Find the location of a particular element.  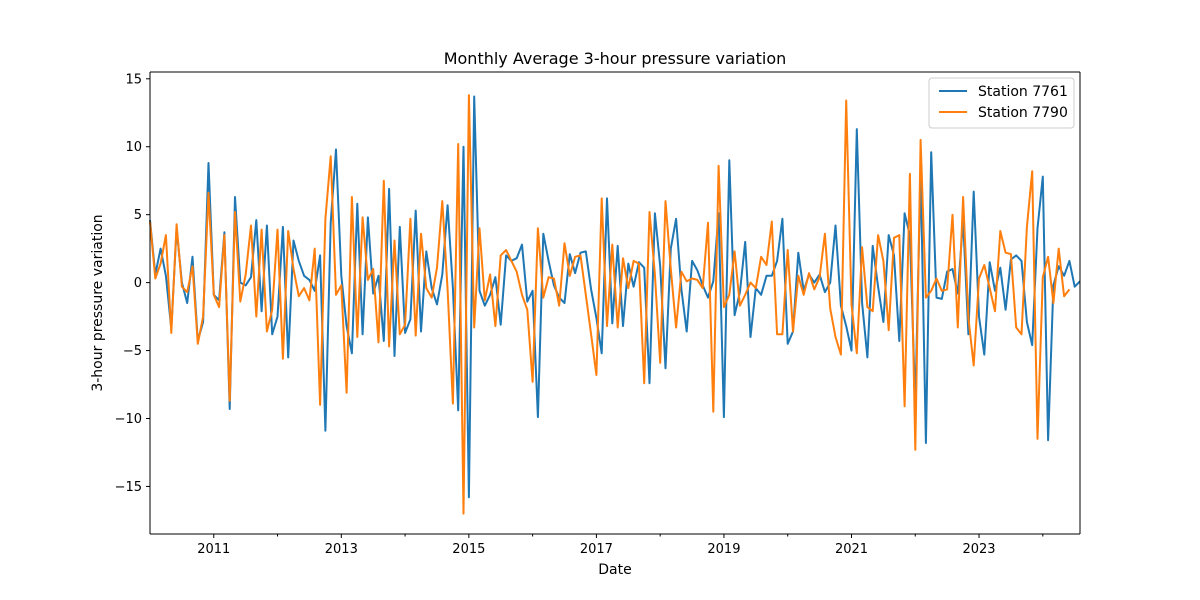

x-axis-ticks: 2011 2013 2015 2017 2019 2021 2023 is located at coordinates (620, 545).